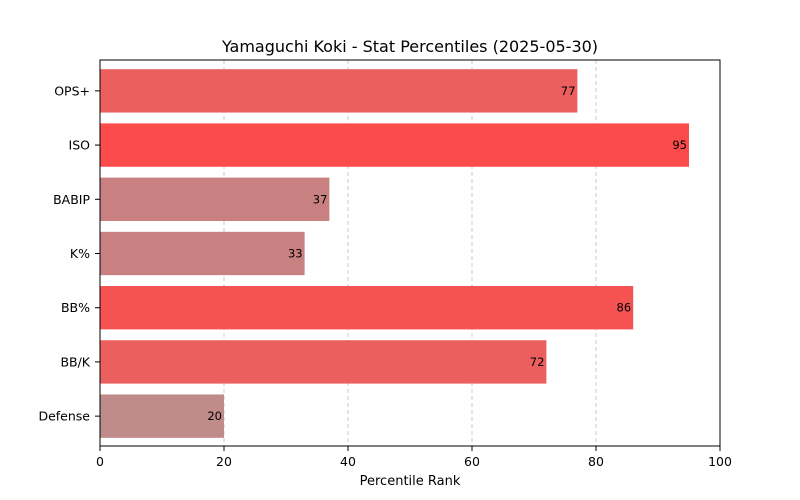 The height and width of the screenshot is (500, 800). I want to click on bar-value-label: 20, so click(214, 416).